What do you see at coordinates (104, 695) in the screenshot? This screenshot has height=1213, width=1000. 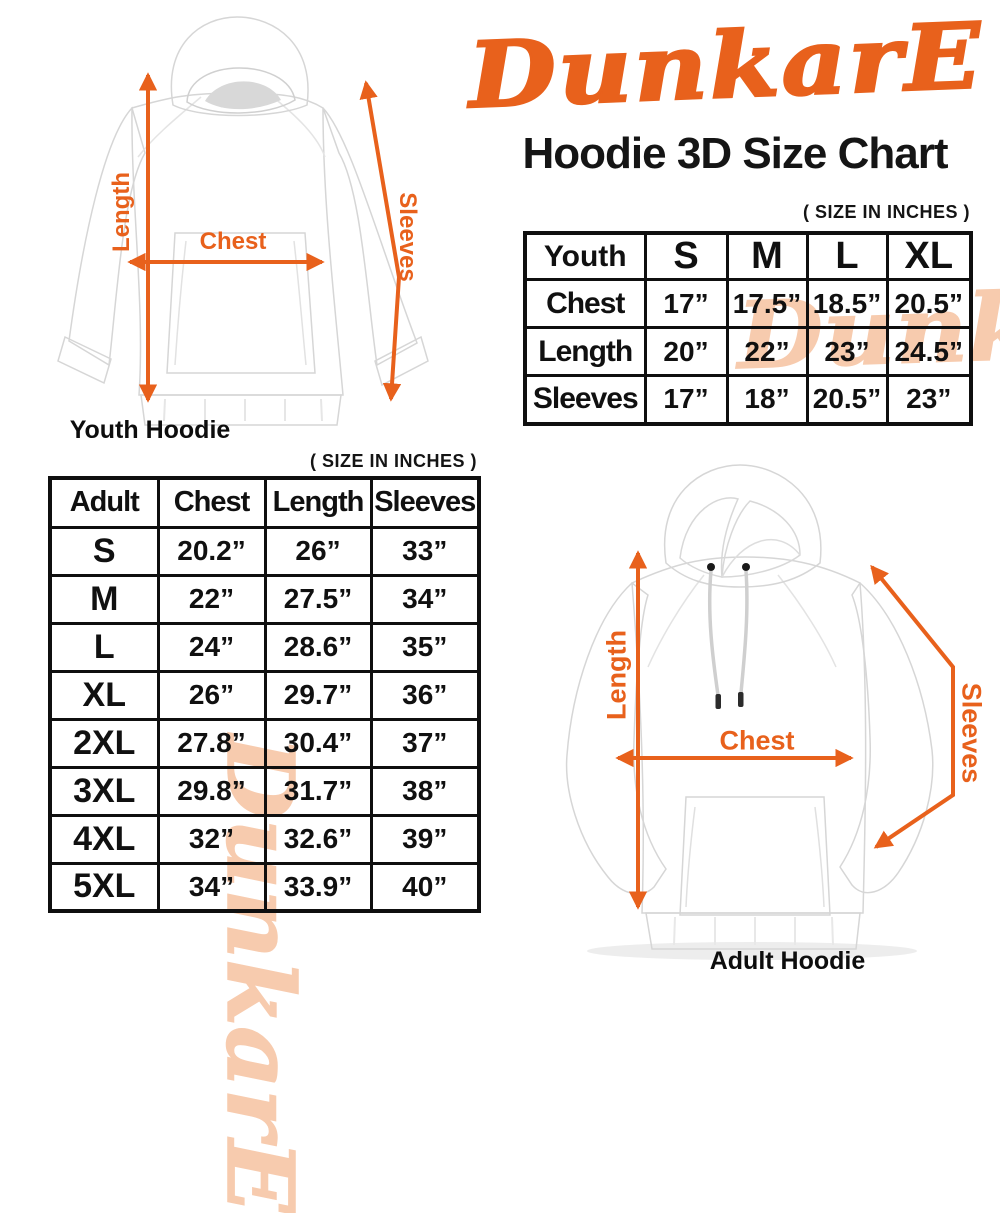 I see `row-label-cell: XL` at bounding box center [104, 695].